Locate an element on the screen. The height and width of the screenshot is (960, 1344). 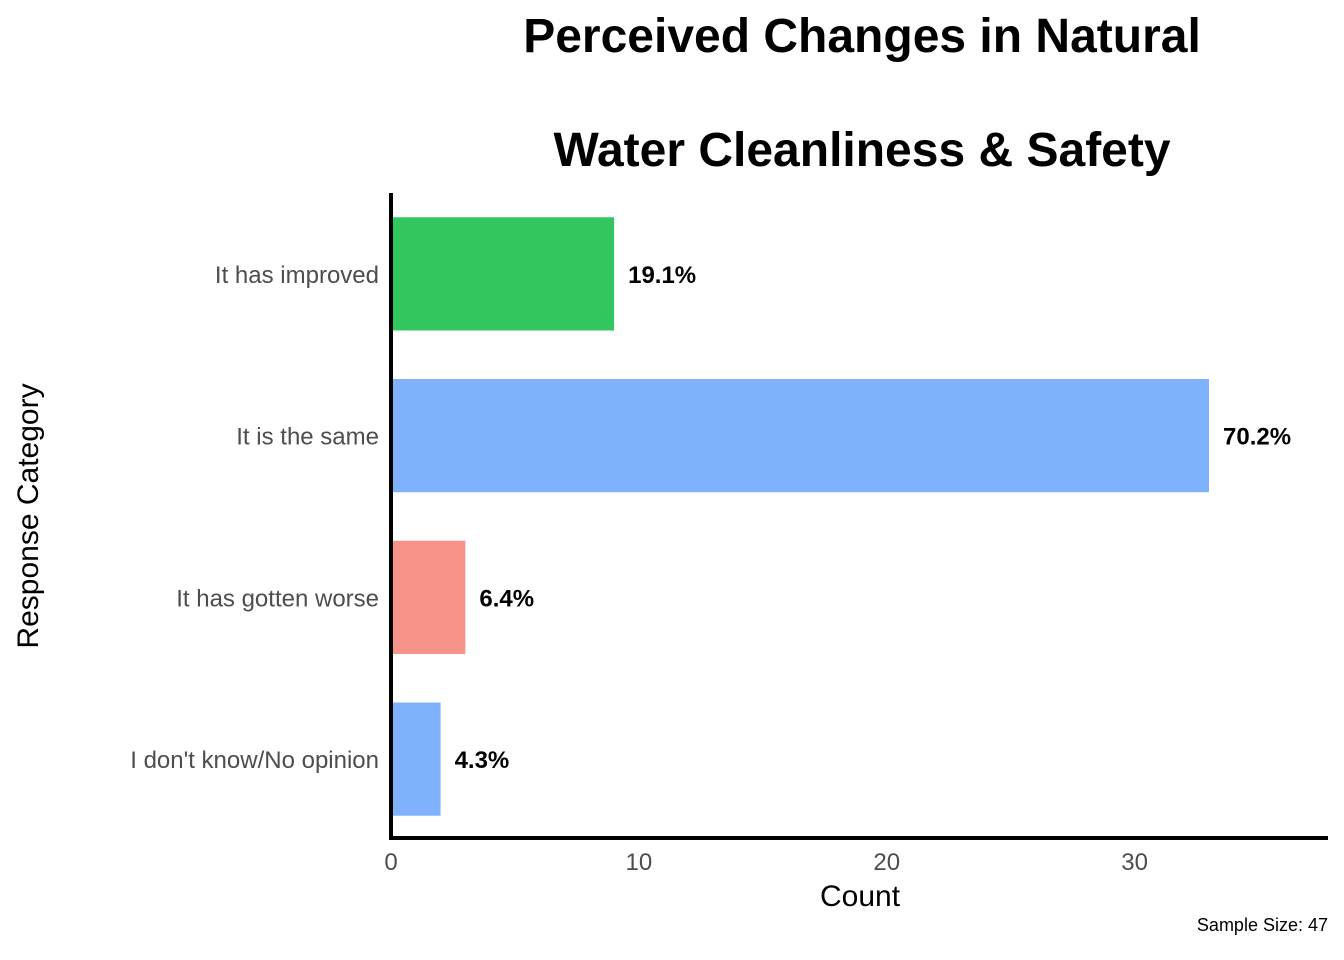
x-tick-label: 20 is located at coordinates (886, 862).